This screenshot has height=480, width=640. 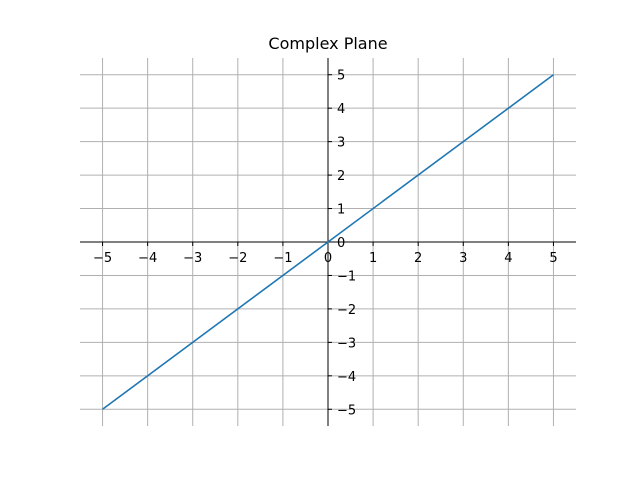 I want to click on x-tick-label: 5, so click(x=553, y=258).